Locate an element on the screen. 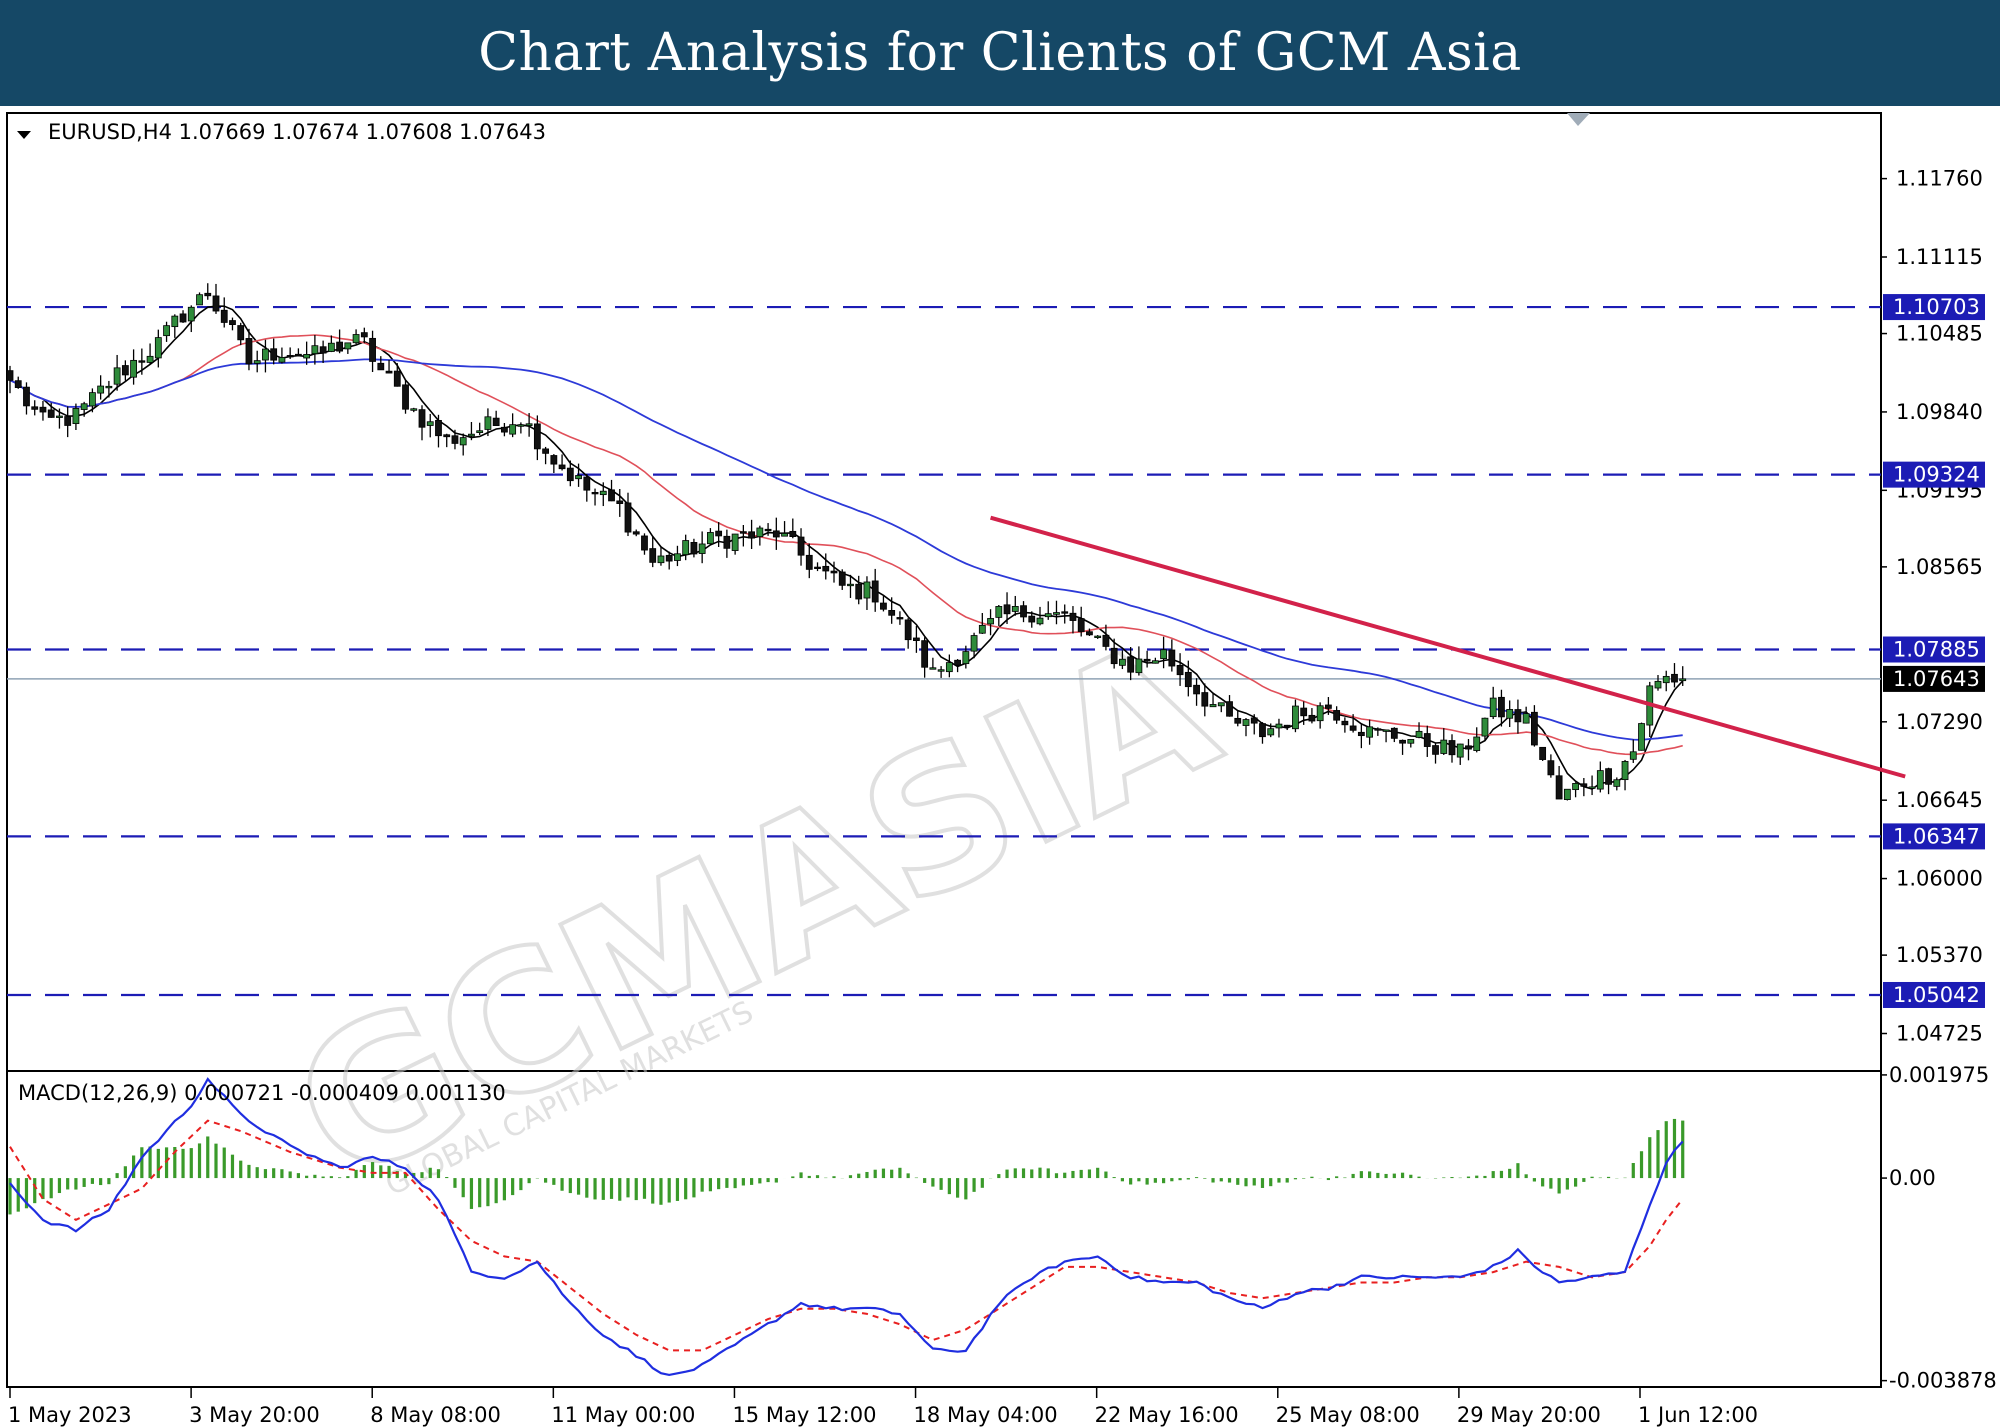  trendline is located at coordinates (1448, 647).